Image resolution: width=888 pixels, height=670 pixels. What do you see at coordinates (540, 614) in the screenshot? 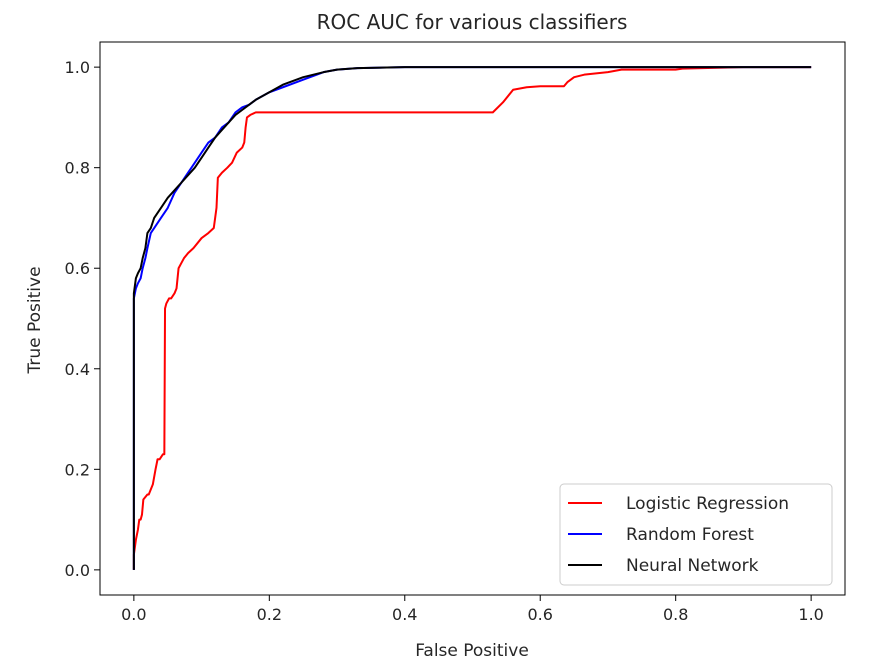
I see `x-tick-label: 0.6` at bounding box center [540, 614].